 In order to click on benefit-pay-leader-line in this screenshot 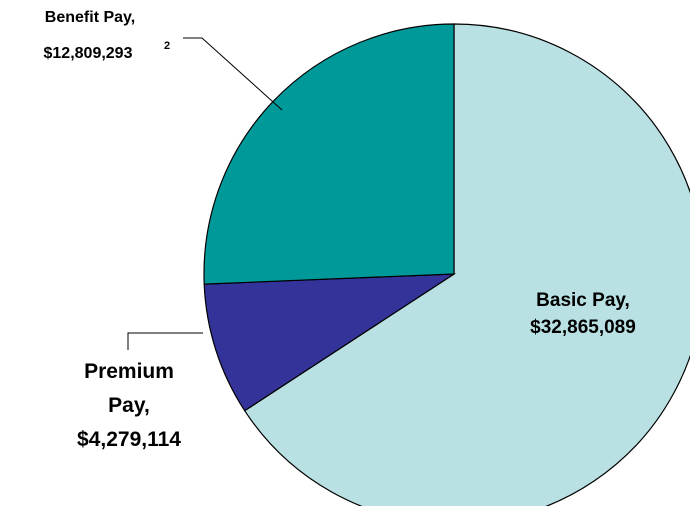, I will do `click(233, 74)`.